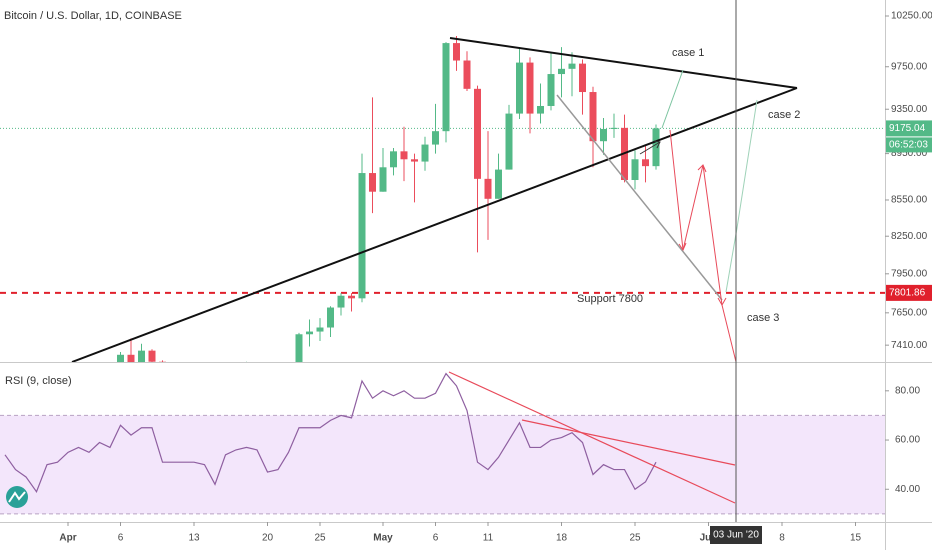 Image resolution: width=932 pixels, height=550 pixels. I want to click on y-tick-label: 8950.00, so click(909, 153).